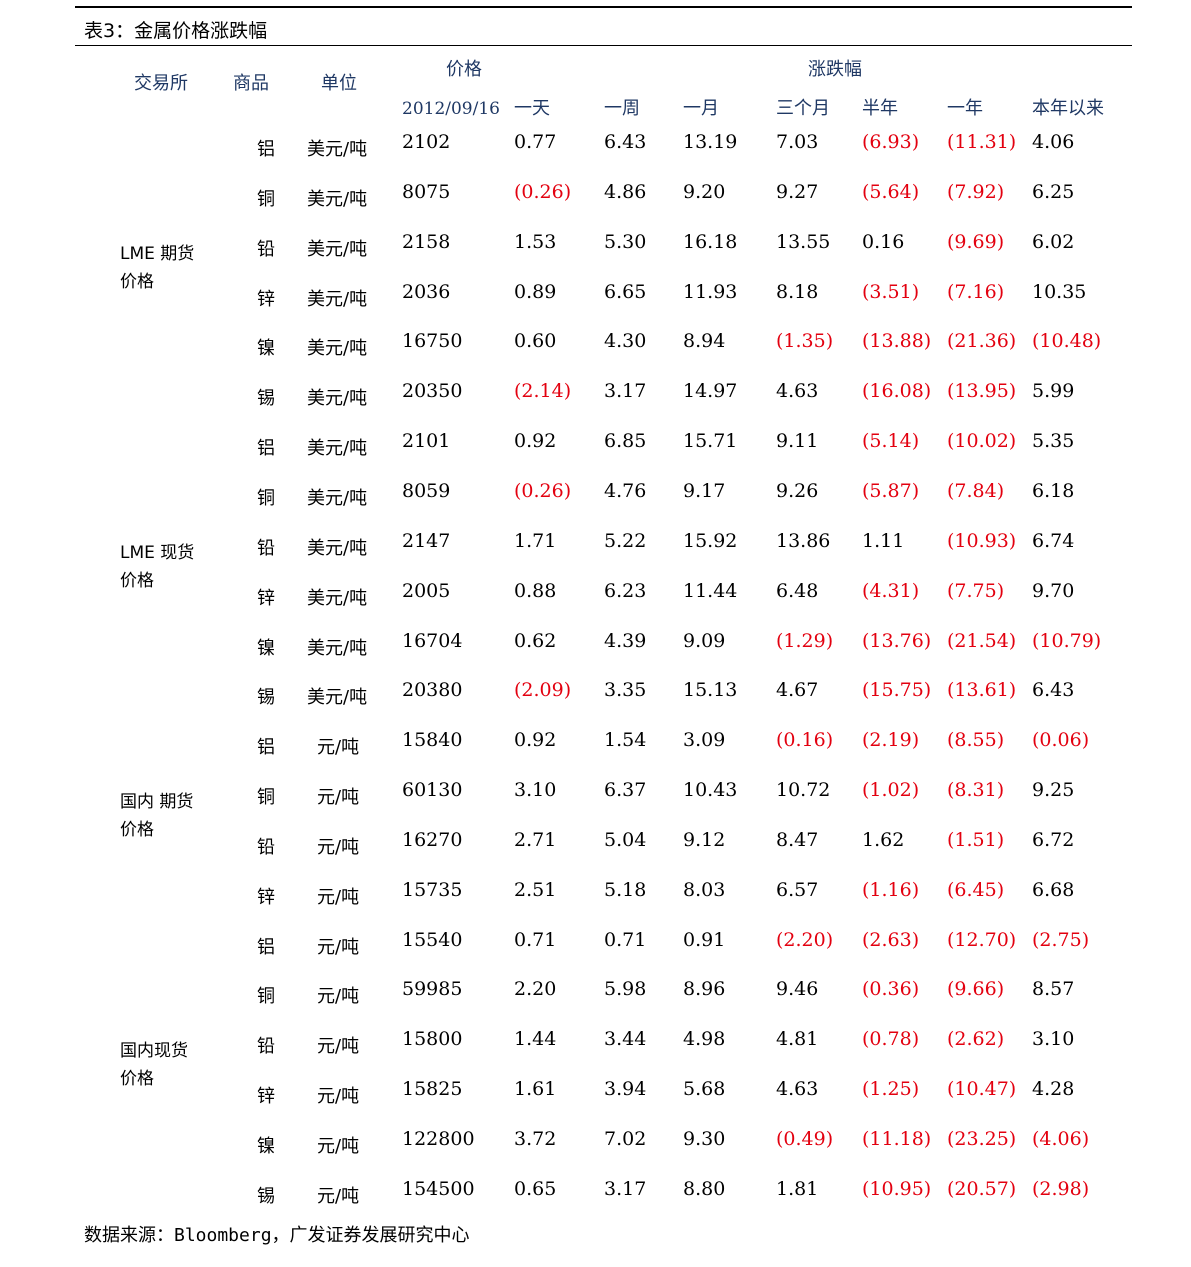 This screenshot has width=1191, height=1267. I want to click on price-cell: 59985, so click(432, 989).